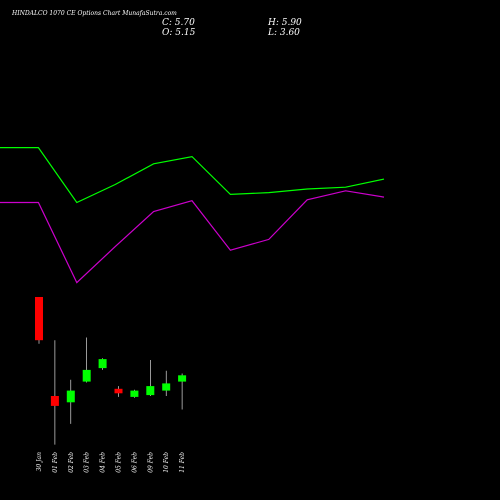 This screenshot has width=500, height=500. I want to click on low-value: L: 3.60, so click(284, 33).